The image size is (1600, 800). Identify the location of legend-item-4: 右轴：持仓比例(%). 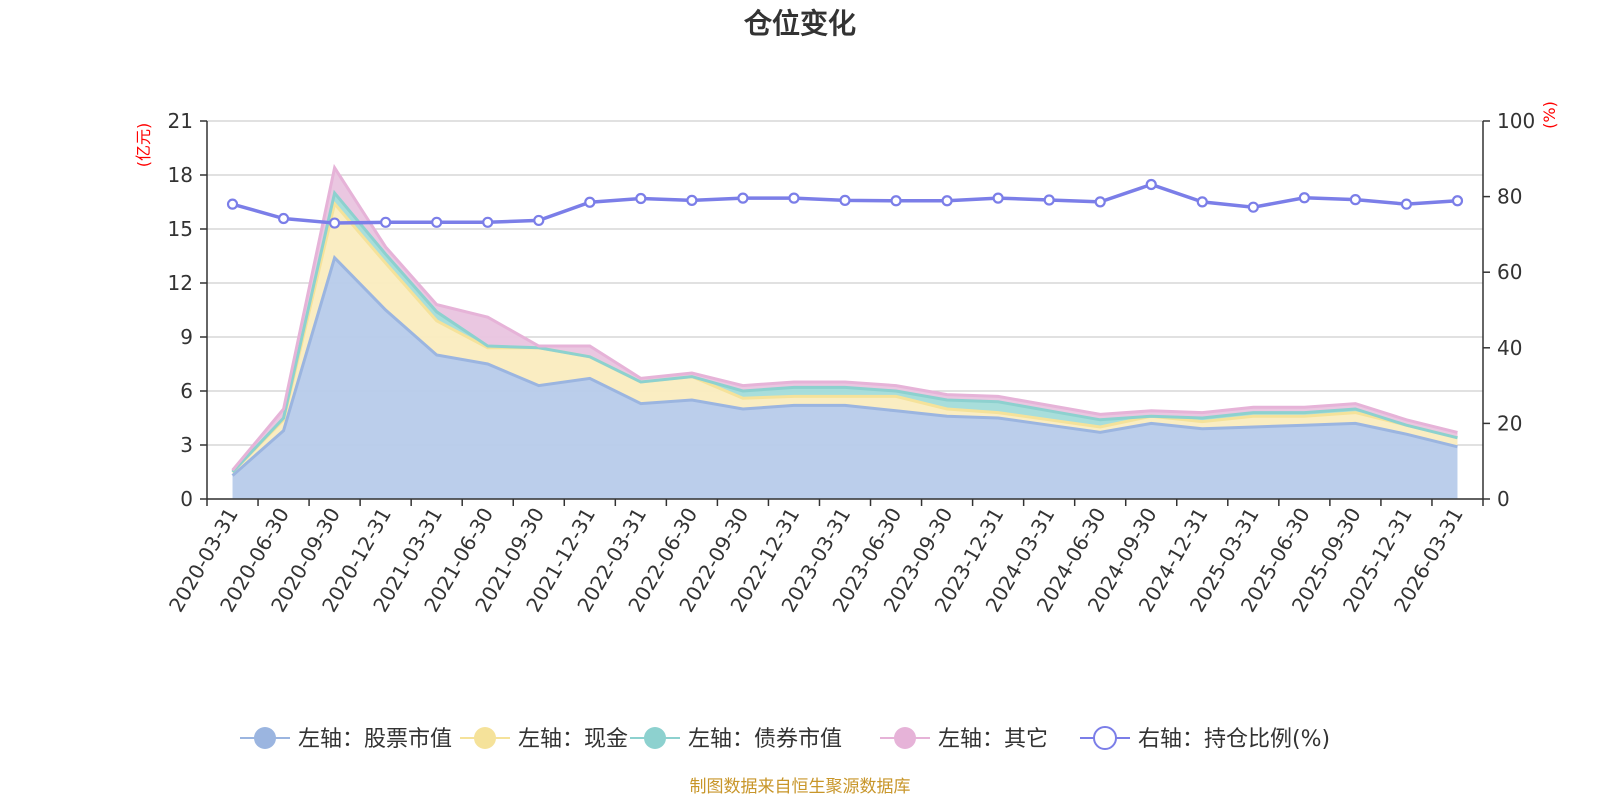
(1205, 739).